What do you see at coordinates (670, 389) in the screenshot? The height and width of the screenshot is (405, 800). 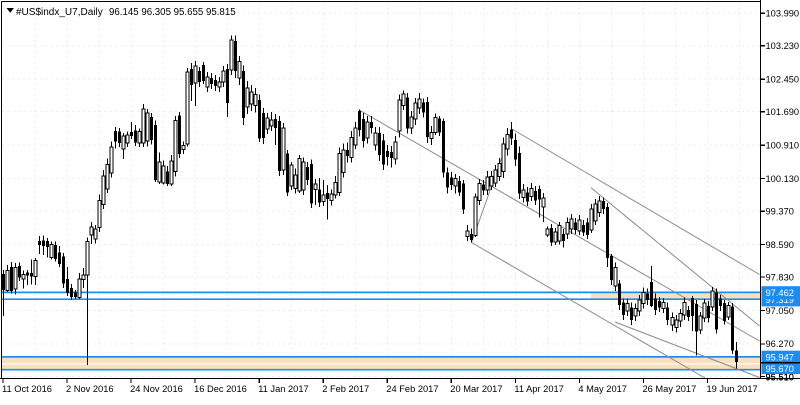 I see `svg-text: 26 May 2017` at bounding box center [670, 389].